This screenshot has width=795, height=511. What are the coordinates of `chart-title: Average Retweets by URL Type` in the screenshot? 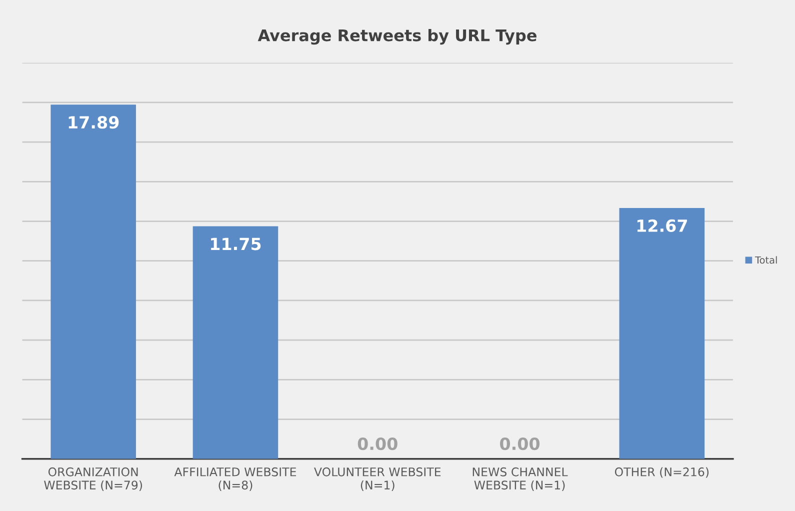 It's located at (397, 37).